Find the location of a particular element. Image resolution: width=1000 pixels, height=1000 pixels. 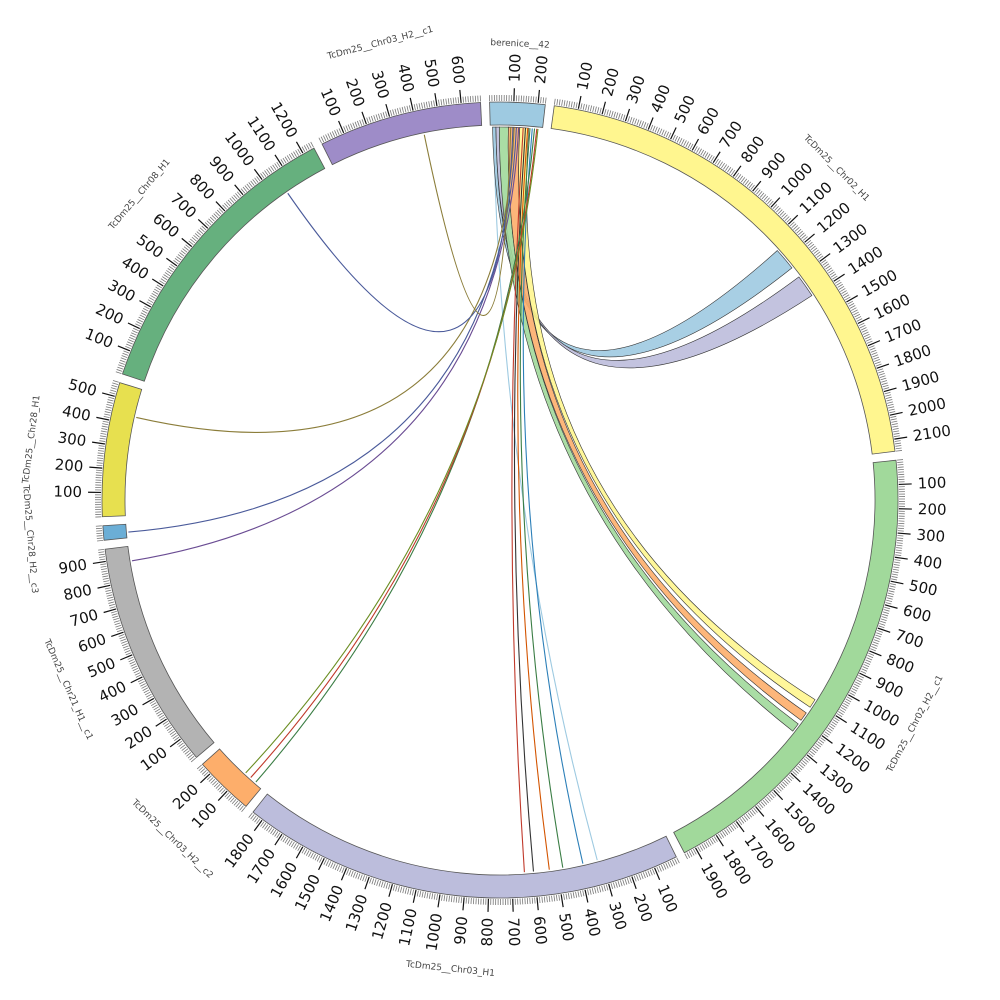

tick-label: 100 is located at coordinates (515, 67).